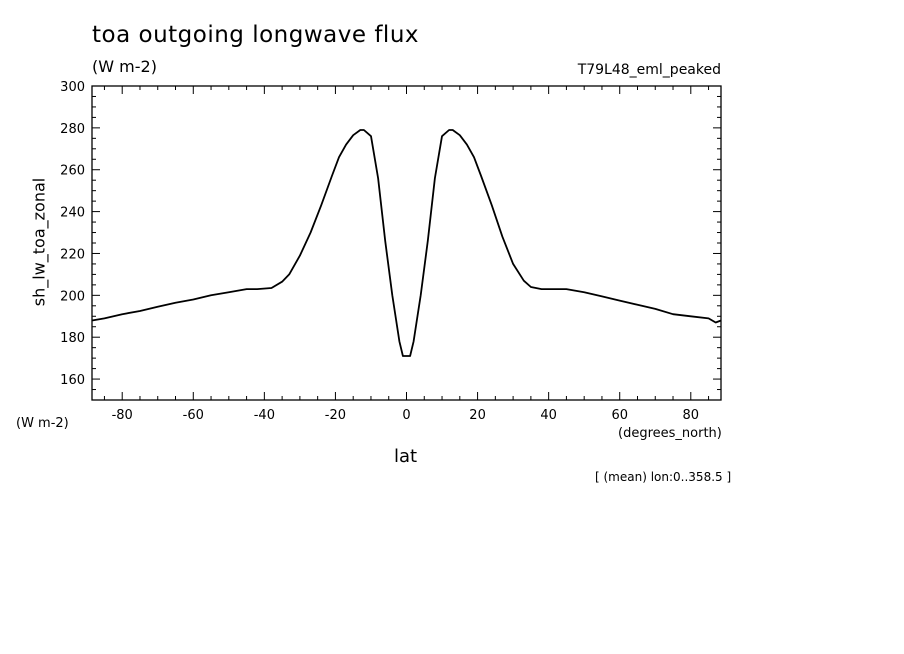 This screenshot has width=904, height=654. What do you see at coordinates (124, 66) in the screenshot?
I see `chart-units: (W m-2)` at bounding box center [124, 66].